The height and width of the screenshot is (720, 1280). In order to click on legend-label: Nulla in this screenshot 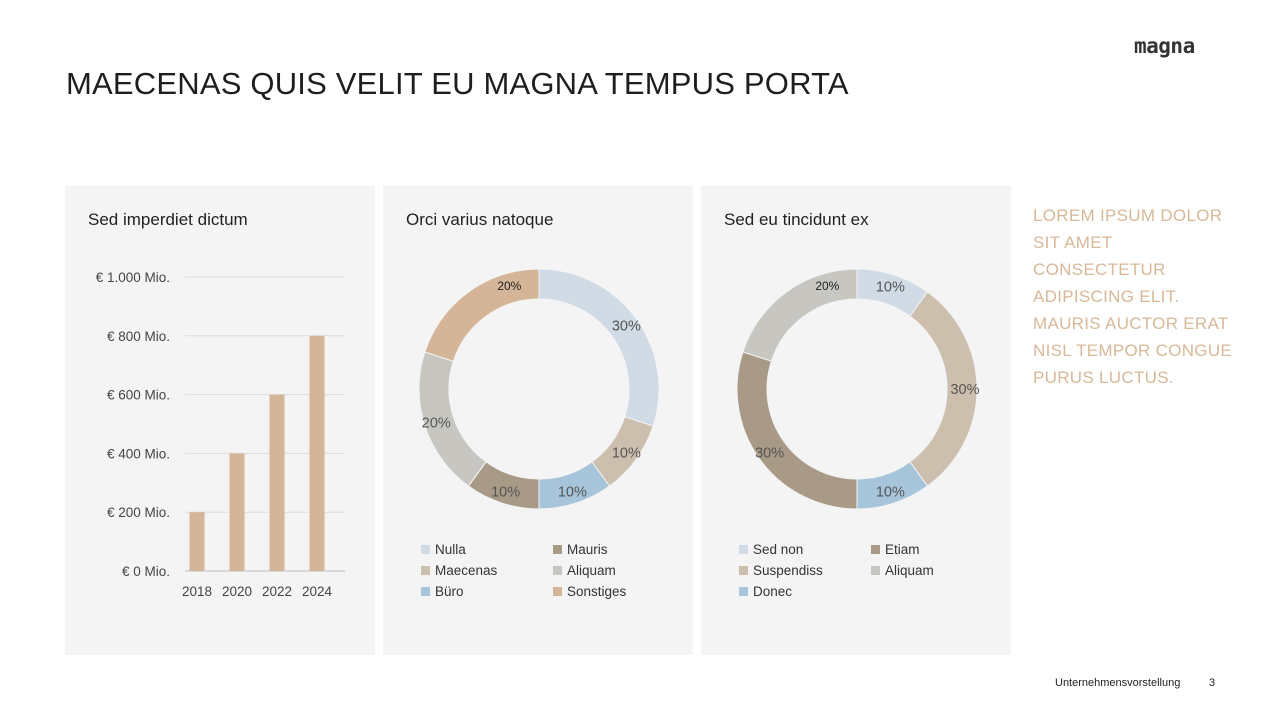, I will do `click(450, 549)`.